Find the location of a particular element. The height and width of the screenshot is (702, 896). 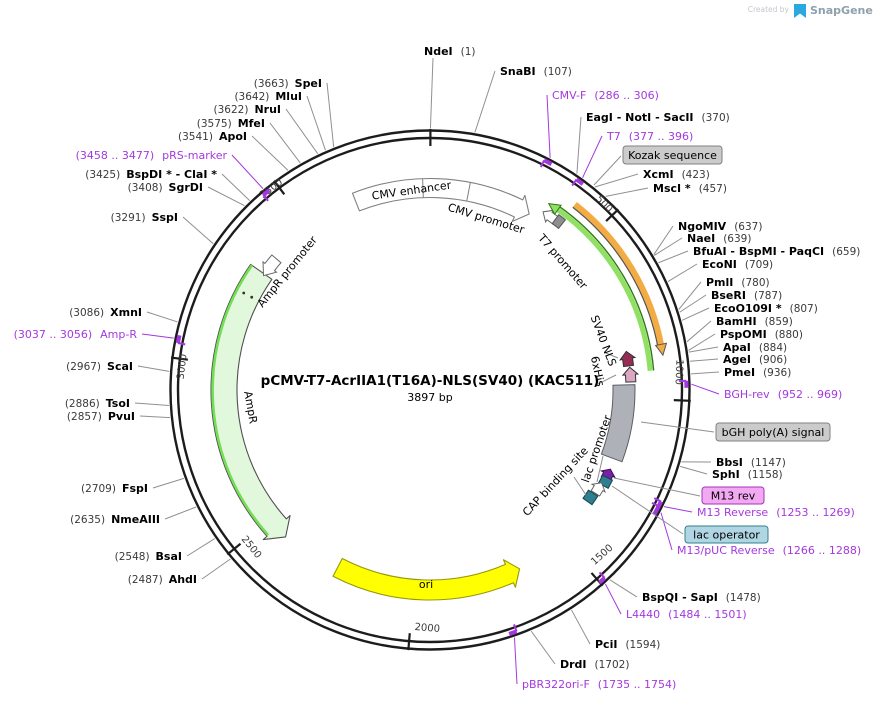

primer-label-t7: T7 (377 .. 396) is located at coordinates (649, 136).